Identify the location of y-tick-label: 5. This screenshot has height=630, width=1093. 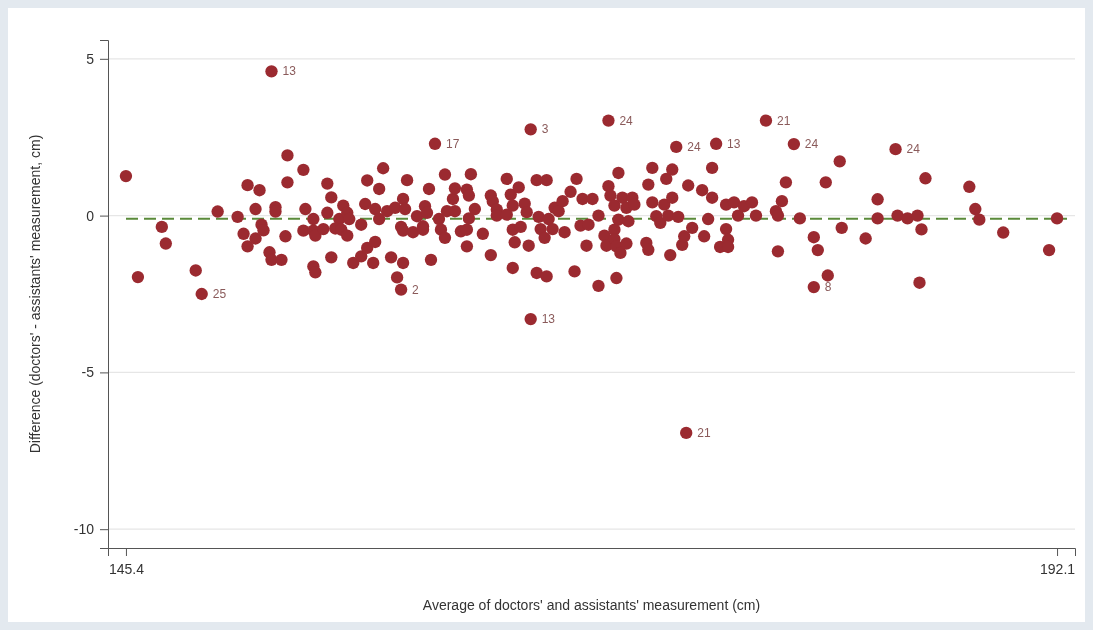
(90, 58).